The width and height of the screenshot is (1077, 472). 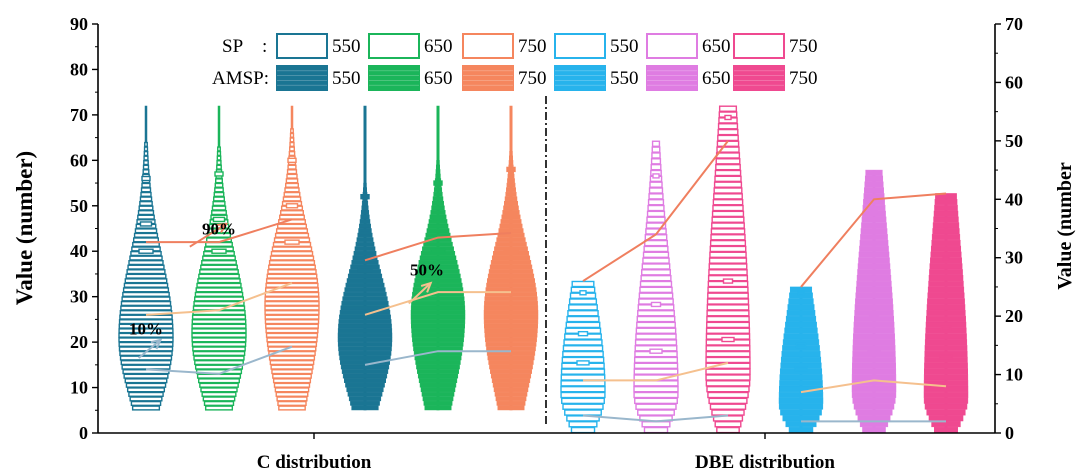 I want to click on y-left-tick-label: 50, so click(x=79, y=206).